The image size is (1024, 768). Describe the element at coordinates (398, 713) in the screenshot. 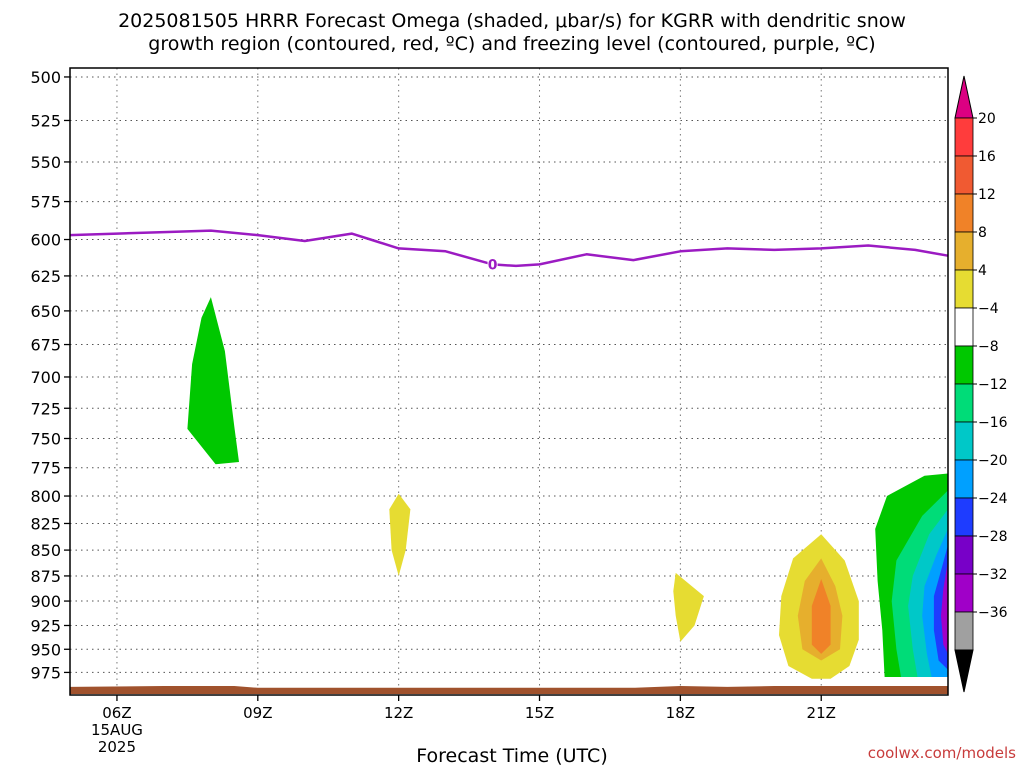

I see `x-tick-label-12Z: 12Z` at that location.